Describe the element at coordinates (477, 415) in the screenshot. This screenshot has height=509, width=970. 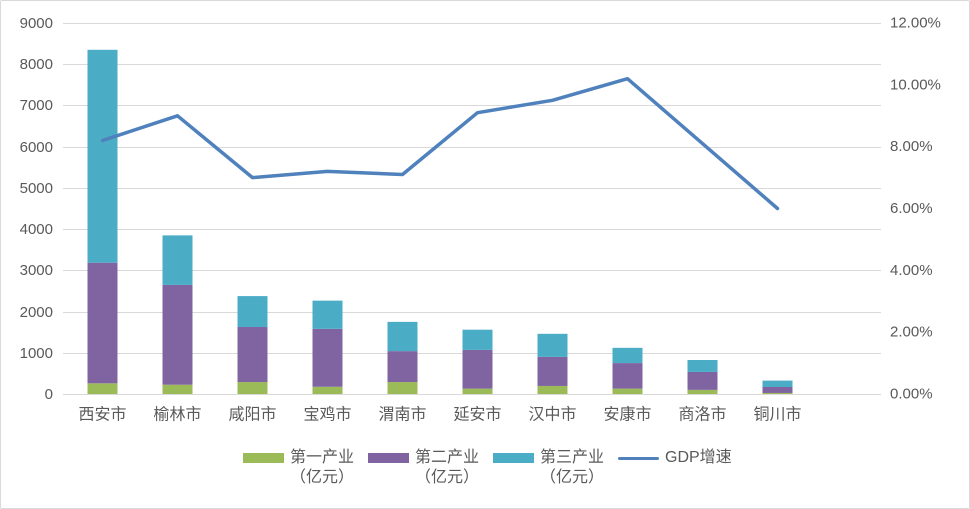
I see `x-category-label: 延安市` at that location.